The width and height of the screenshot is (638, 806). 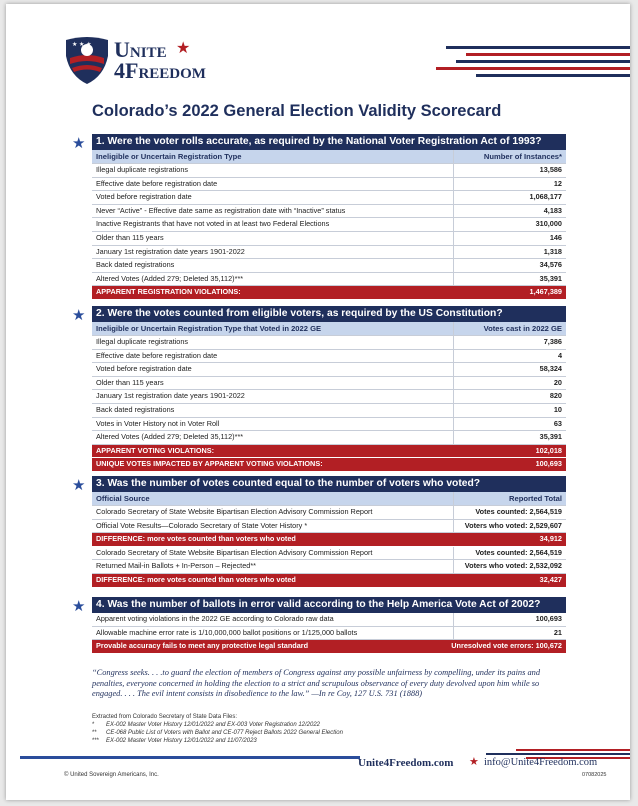 What do you see at coordinates (509, 566) in the screenshot?
I see `row-value: Voters who voted: 2,532,092` at bounding box center [509, 566].